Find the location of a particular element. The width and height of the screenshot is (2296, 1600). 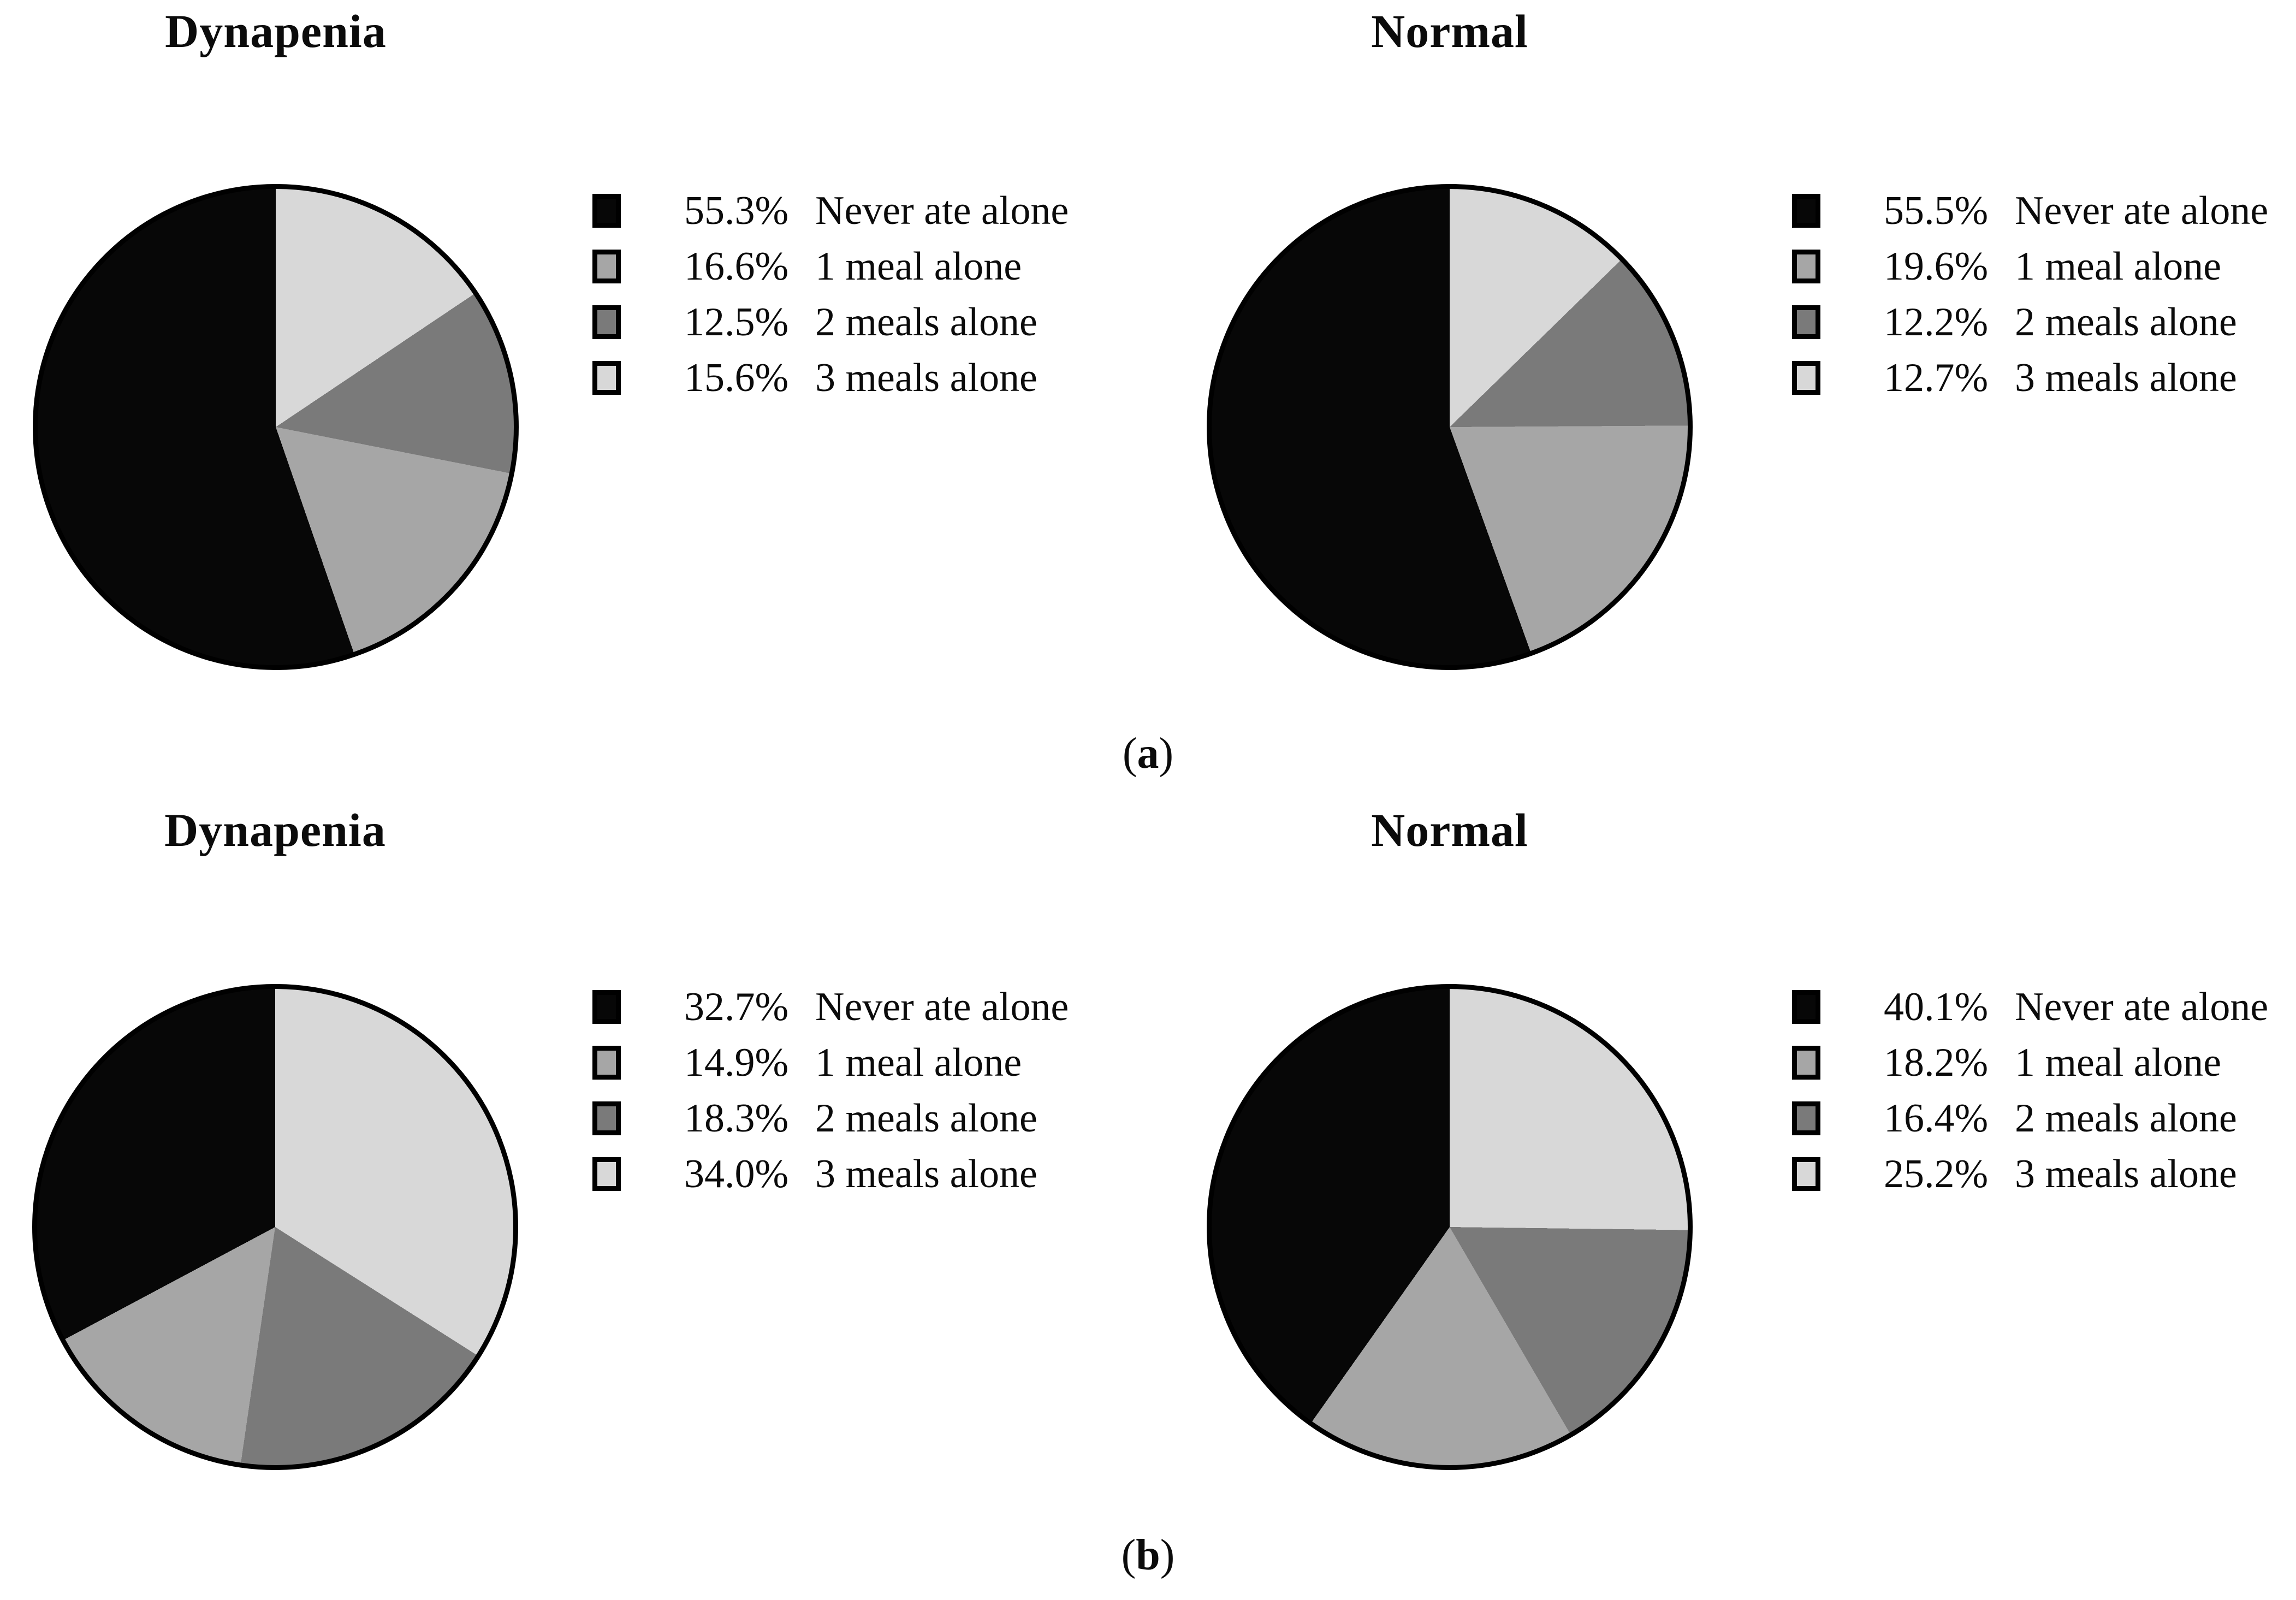

legend-percent: 32.7% is located at coordinates (736, 1007).